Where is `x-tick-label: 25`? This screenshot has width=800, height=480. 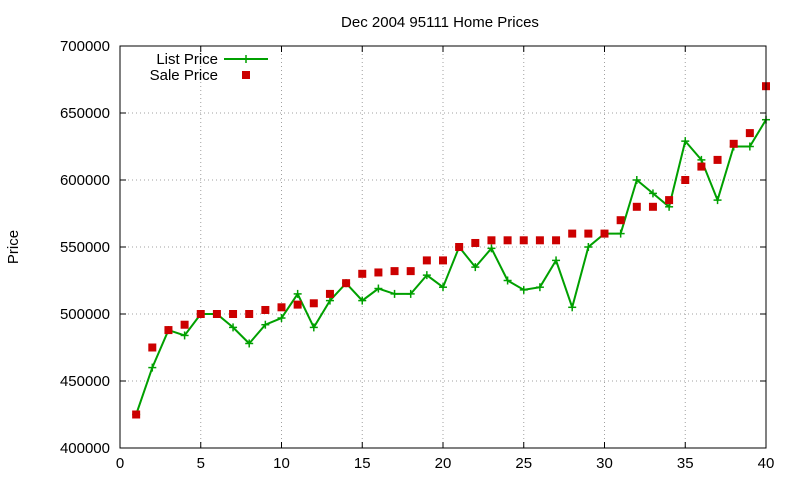
x-tick-label: 25 is located at coordinates (523, 463).